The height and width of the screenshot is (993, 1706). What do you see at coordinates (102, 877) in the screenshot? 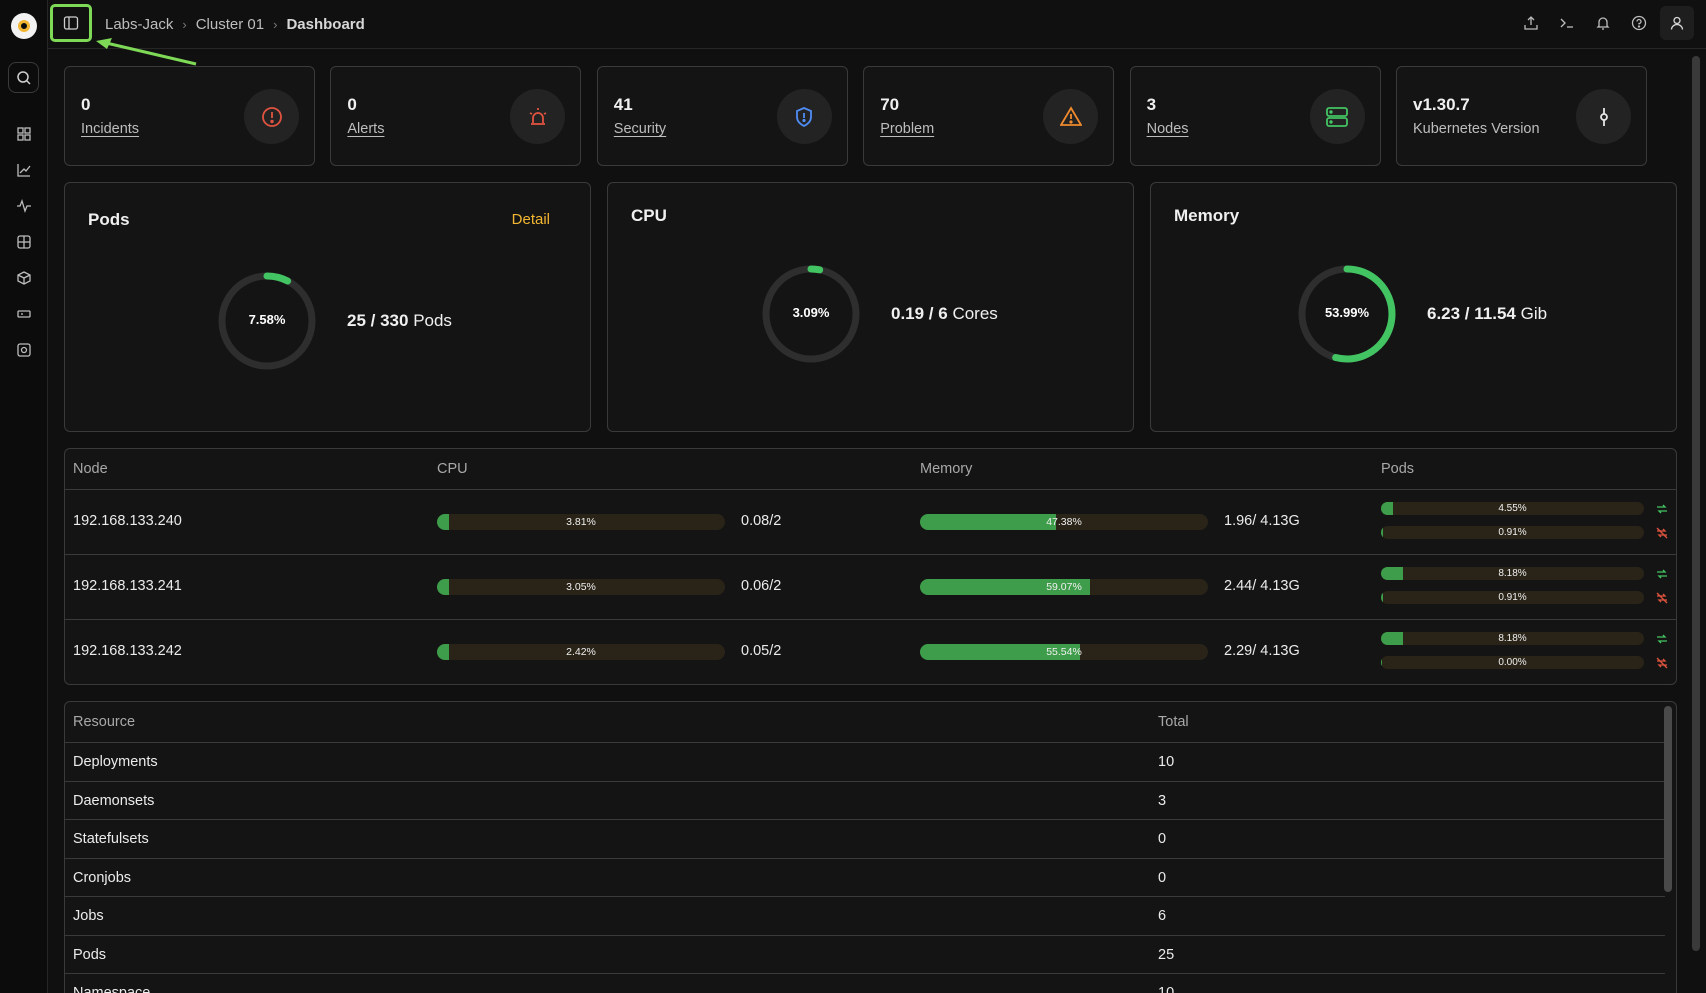
I see `resource-name: Cronjobs` at bounding box center [102, 877].